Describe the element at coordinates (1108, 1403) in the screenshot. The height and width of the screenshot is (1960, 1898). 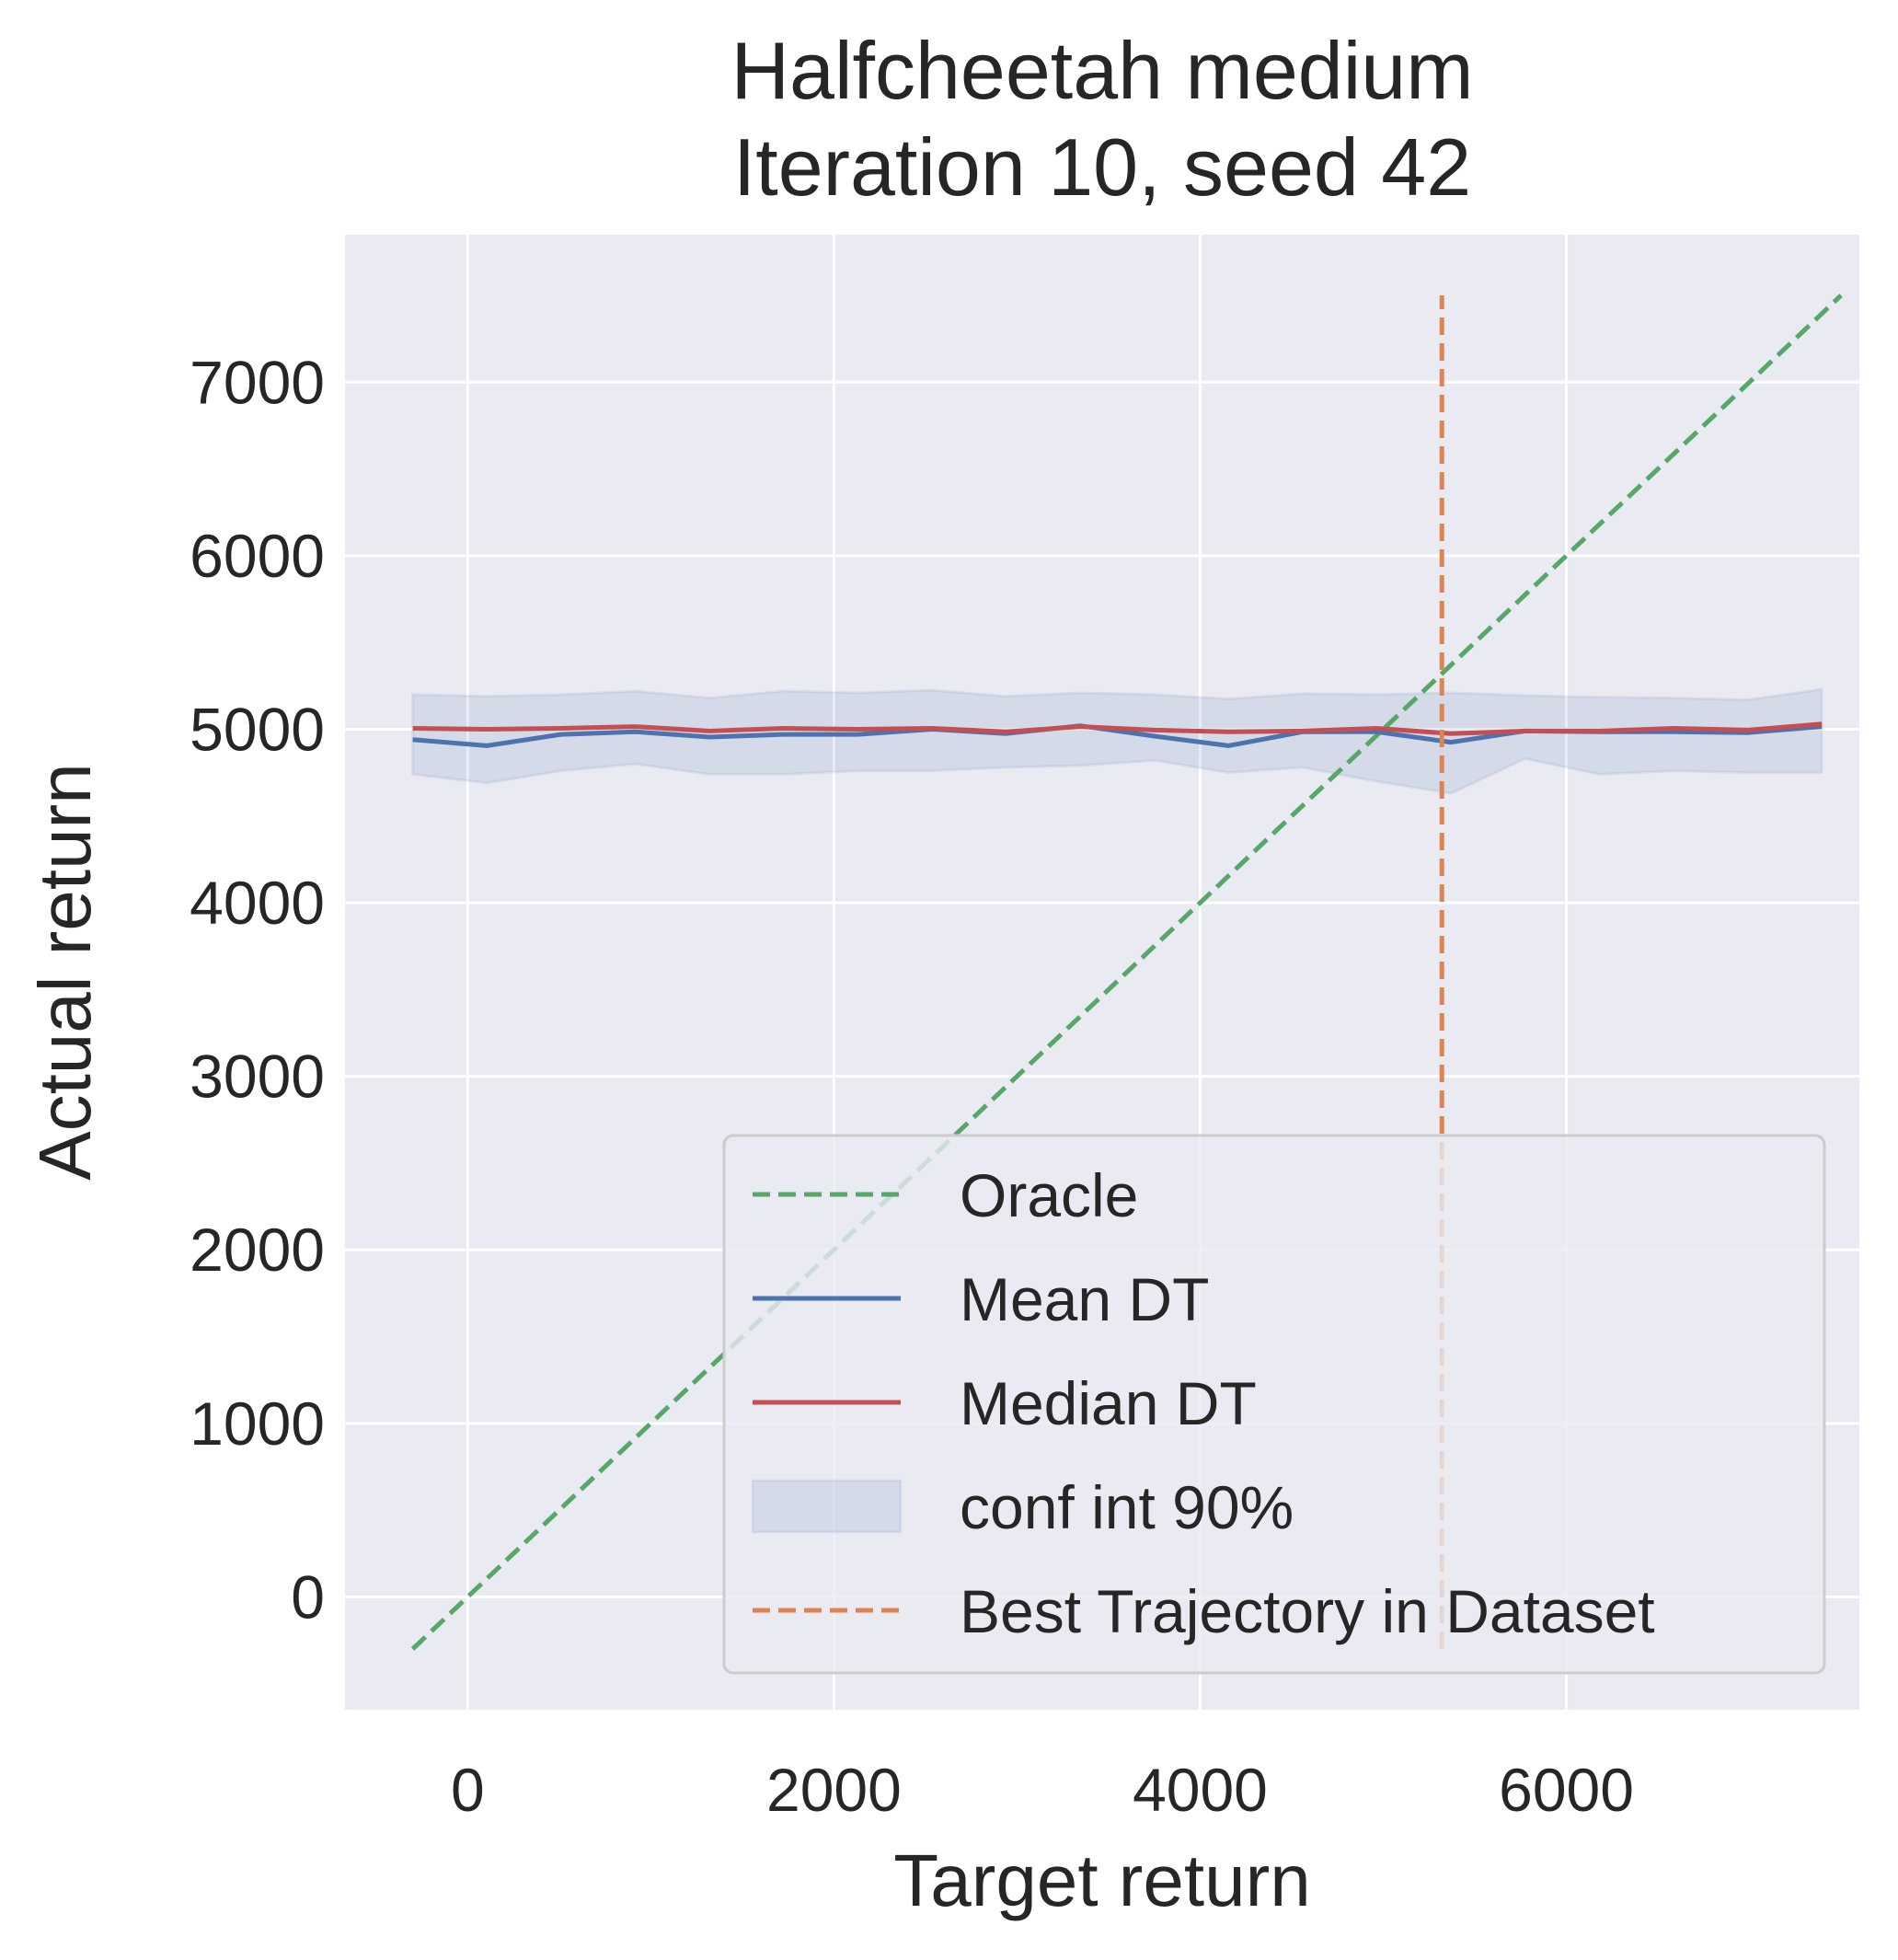
I see `legend-label-median-dt: Median DT` at that location.